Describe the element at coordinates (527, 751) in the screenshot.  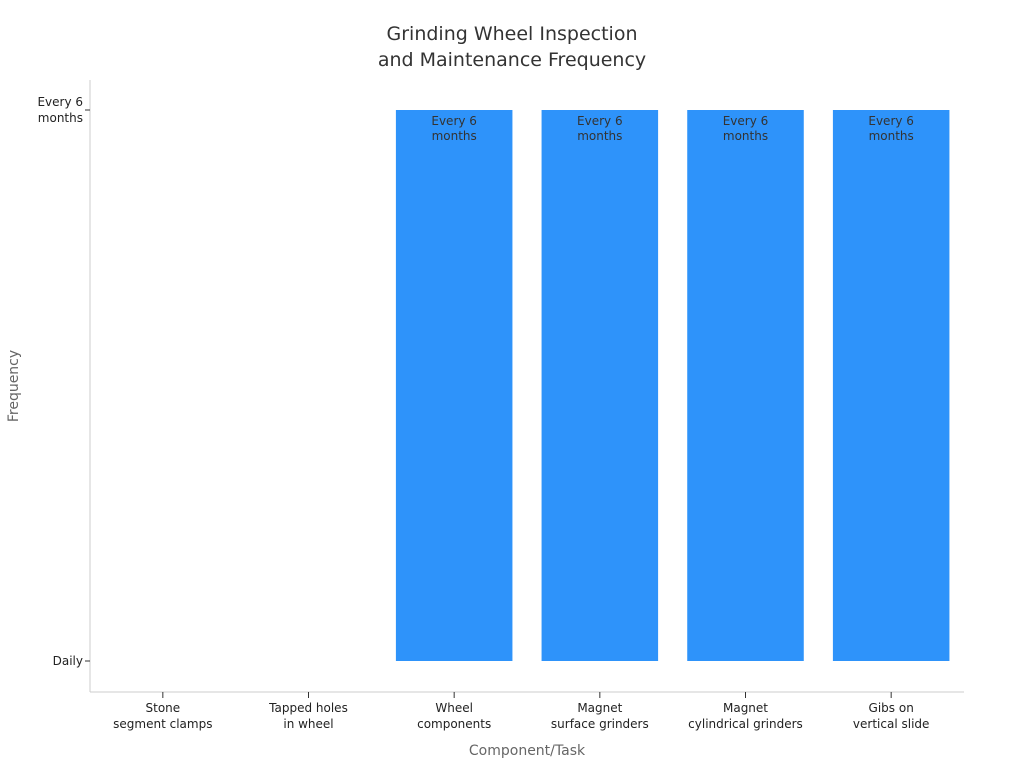
I see `x-axis-label: Component/Task` at that location.